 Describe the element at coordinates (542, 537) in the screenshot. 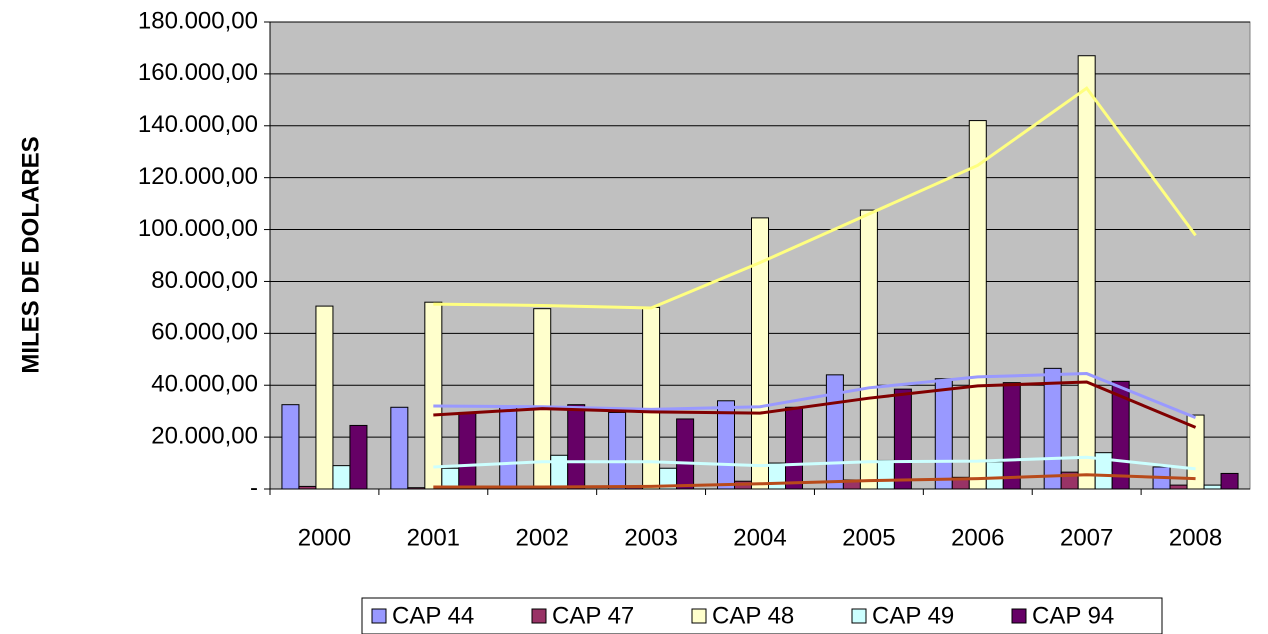

I see `x-tick-label: 2002` at that location.